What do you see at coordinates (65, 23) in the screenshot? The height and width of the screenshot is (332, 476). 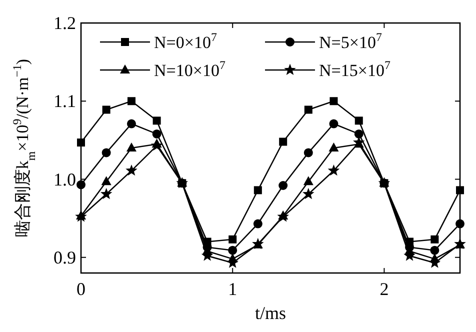 I see `y-tick-label: 1.2` at bounding box center [65, 23].